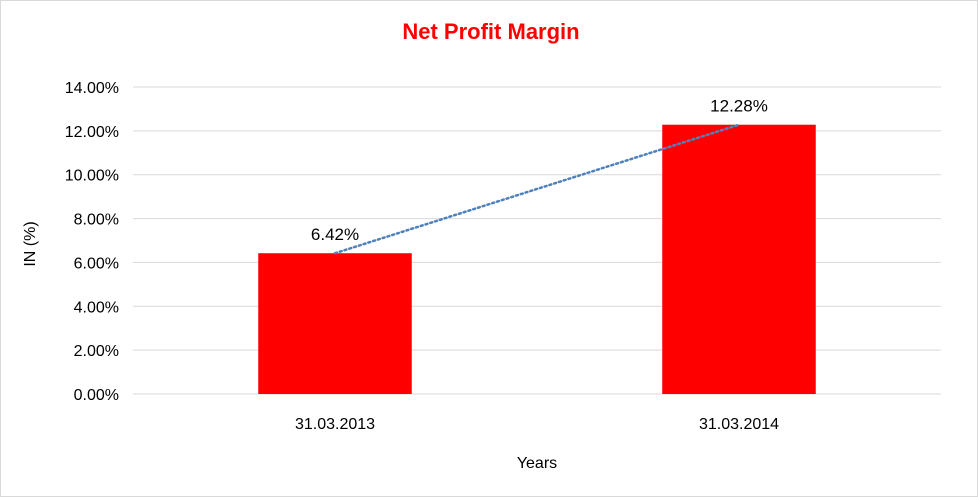 This screenshot has width=978, height=498. I want to click on y-tick-label: 4.00%, so click(96, 307).